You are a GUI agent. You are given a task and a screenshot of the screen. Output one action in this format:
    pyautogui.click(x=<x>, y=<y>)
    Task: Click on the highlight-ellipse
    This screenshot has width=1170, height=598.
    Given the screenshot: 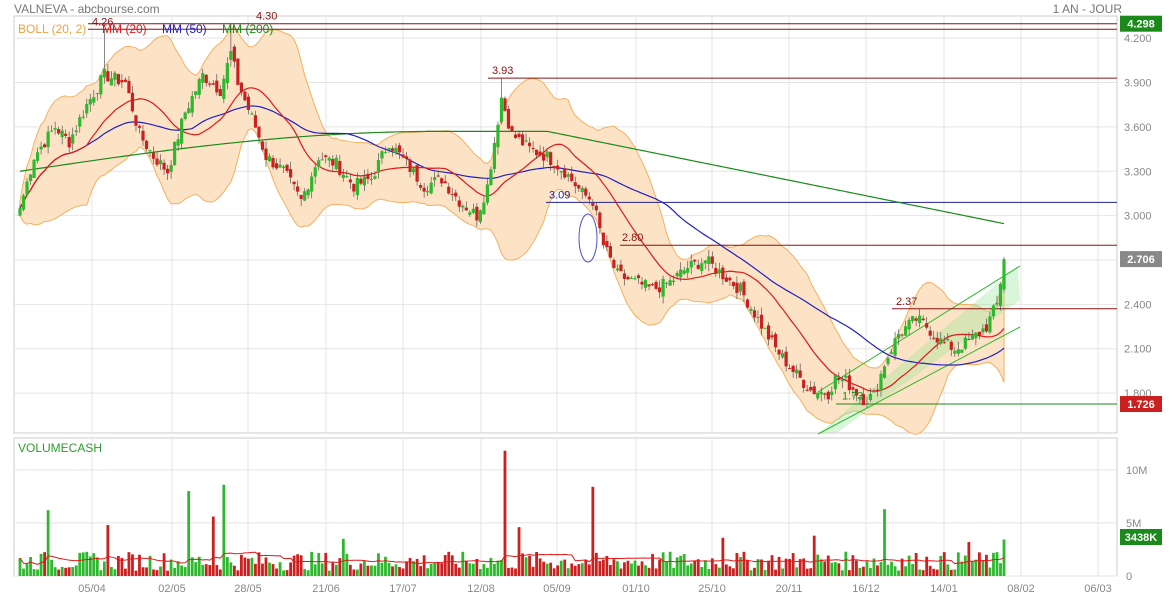 What is the action you would take?
    pyautogui.click(x=588, y=238)
    